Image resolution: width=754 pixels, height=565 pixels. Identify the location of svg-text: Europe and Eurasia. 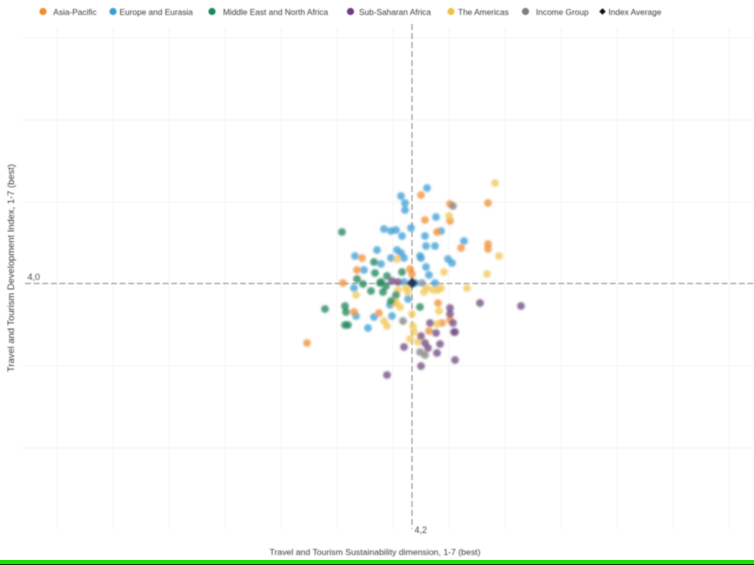
(157, 12).